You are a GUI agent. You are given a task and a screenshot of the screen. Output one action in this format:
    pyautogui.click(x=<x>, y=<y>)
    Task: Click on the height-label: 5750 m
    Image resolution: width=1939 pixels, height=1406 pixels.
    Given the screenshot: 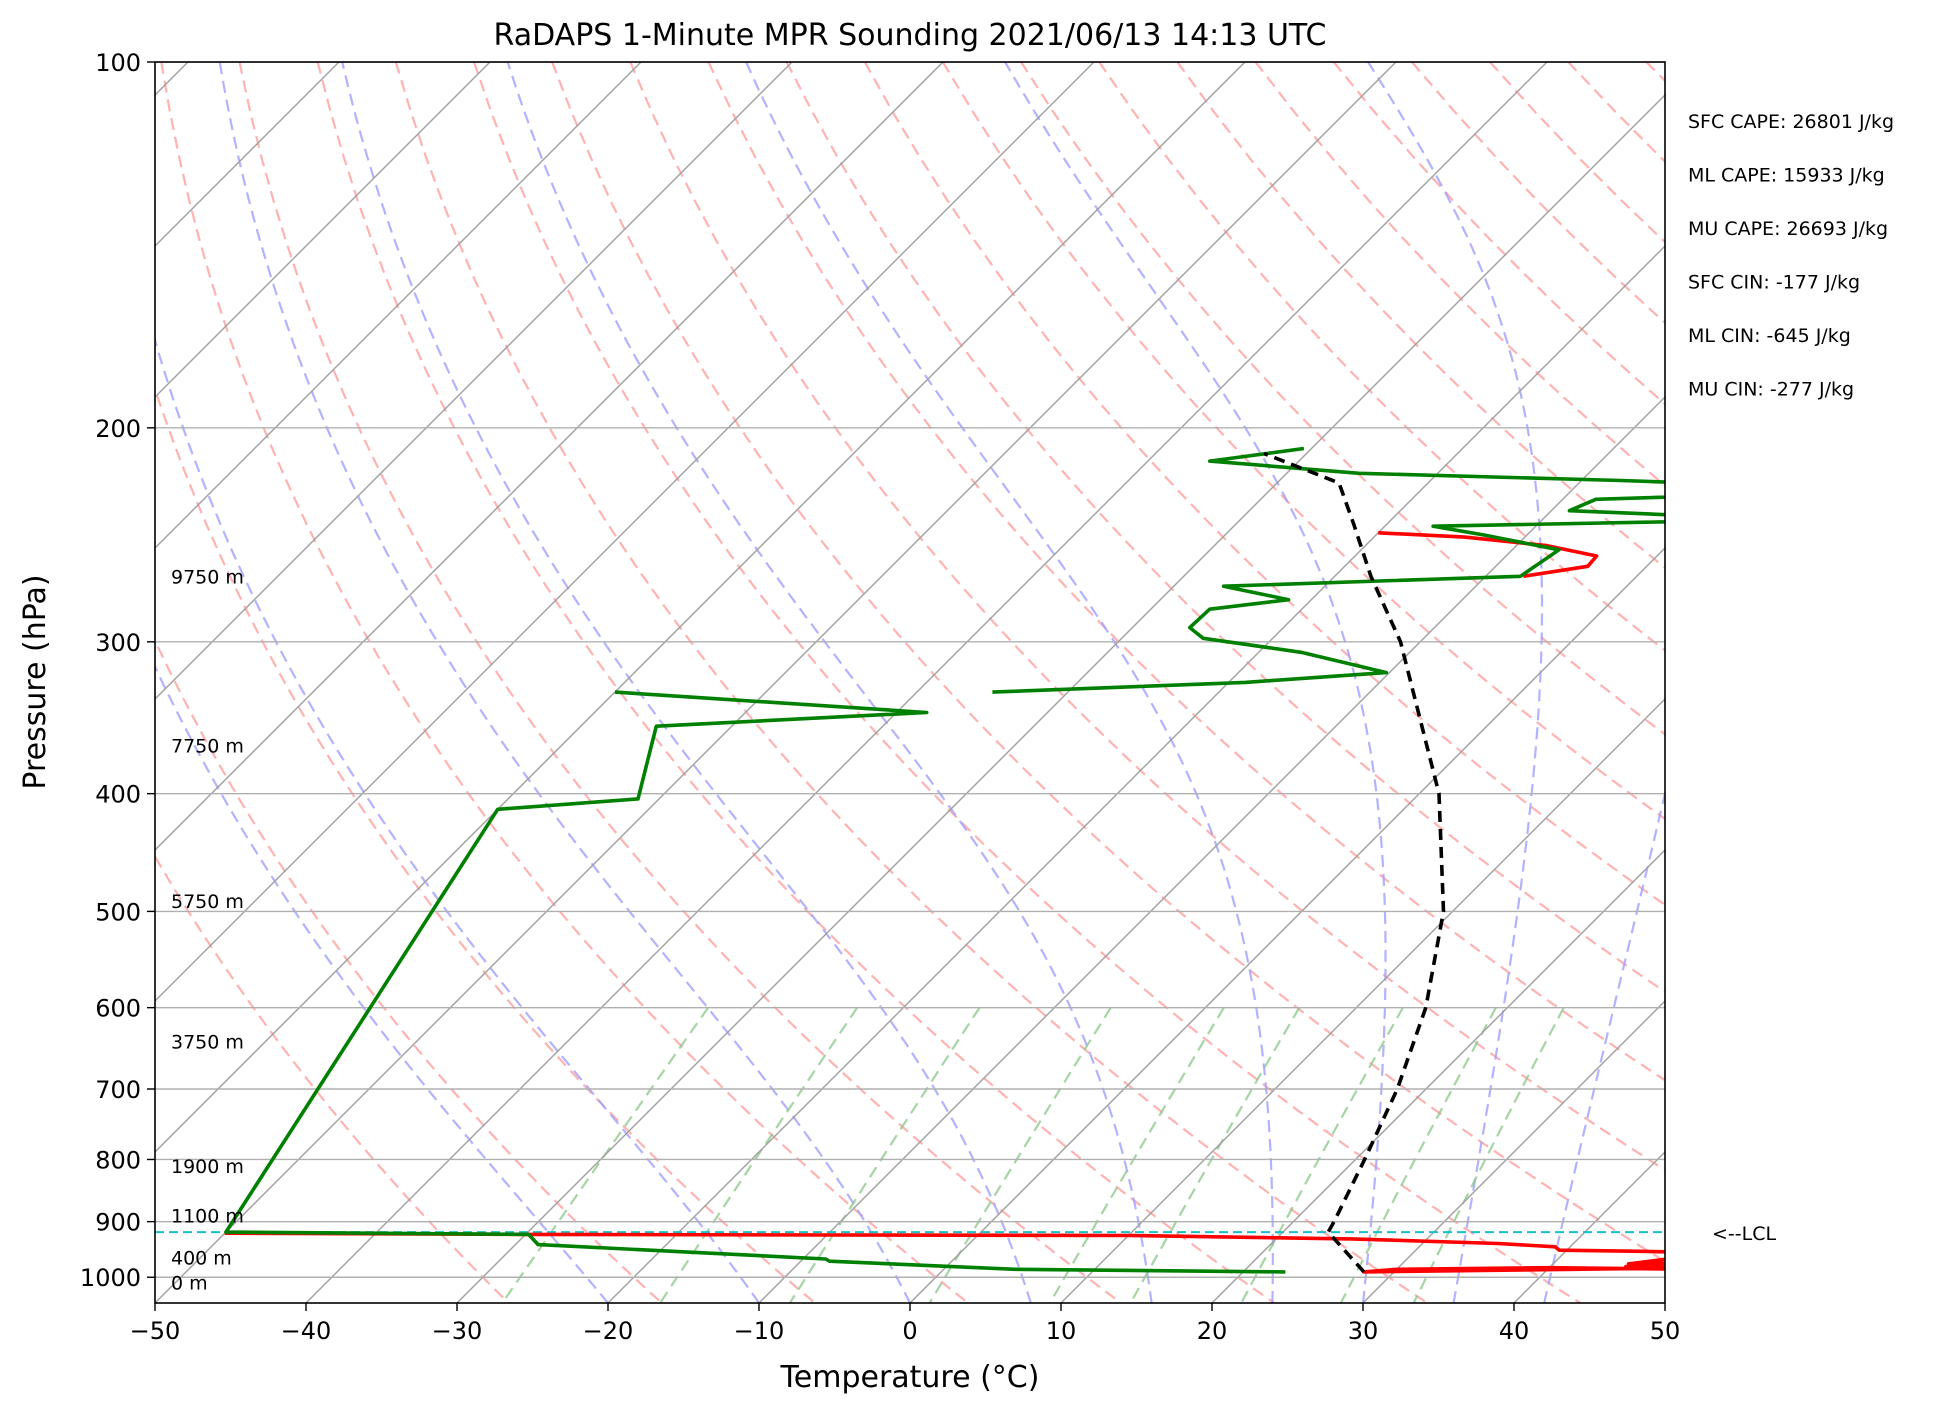 What is the action you would take?
    pyautogui.click(x=207, y=902)
    